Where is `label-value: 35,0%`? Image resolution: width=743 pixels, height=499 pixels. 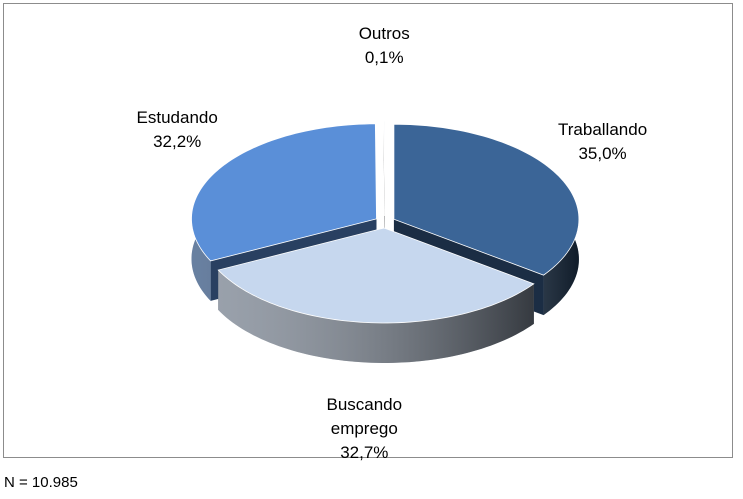
label-value: 35,0% is located at coordinates (602, 154).